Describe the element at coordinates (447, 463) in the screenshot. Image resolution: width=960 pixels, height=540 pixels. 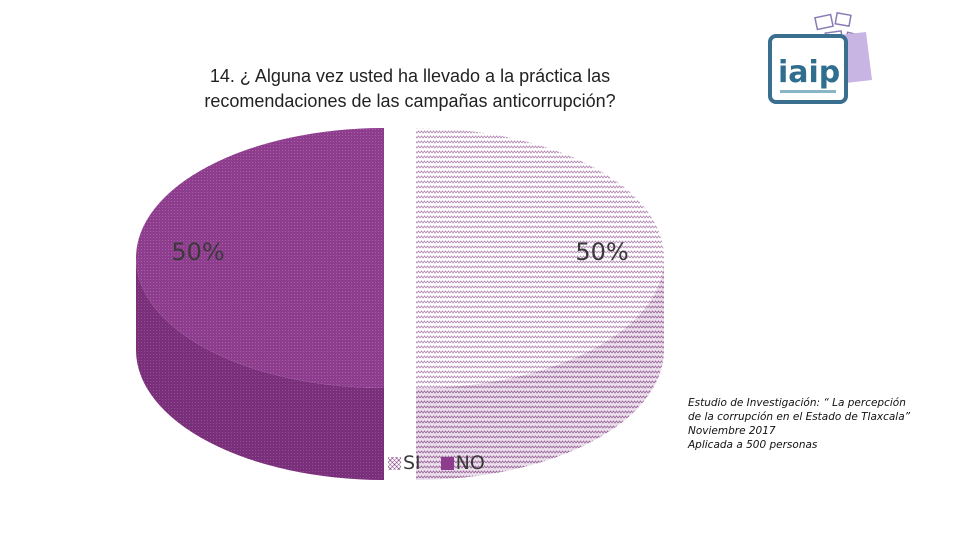
I see `legend-swatch-no` at that location.